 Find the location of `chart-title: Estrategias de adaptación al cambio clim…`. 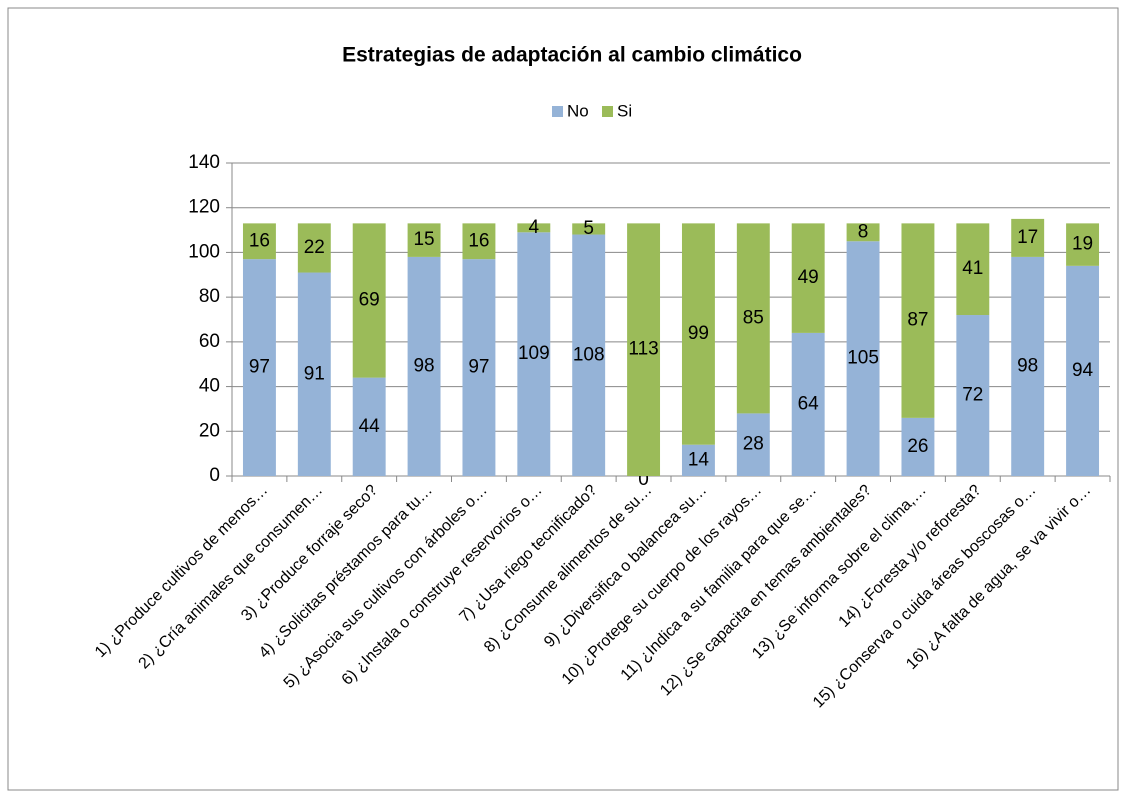

chart-title: Estrategias de adaptación al cambio clim… is located at coordinates (572, 55).